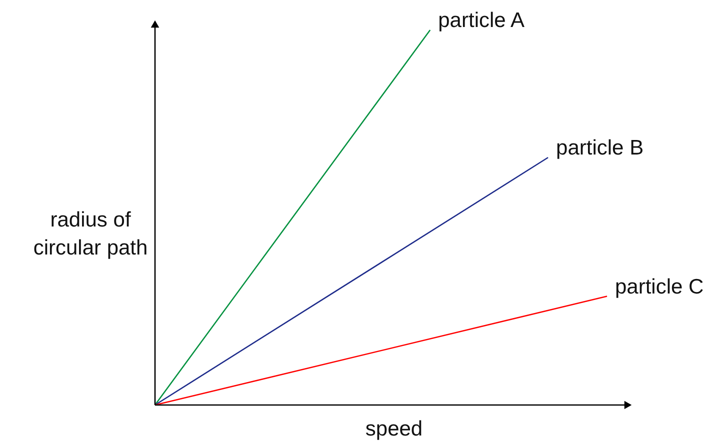 The height and width of the screenshot is (442, 721). I want to click on y-axis-title: radius of circular path, so click(90, 234).